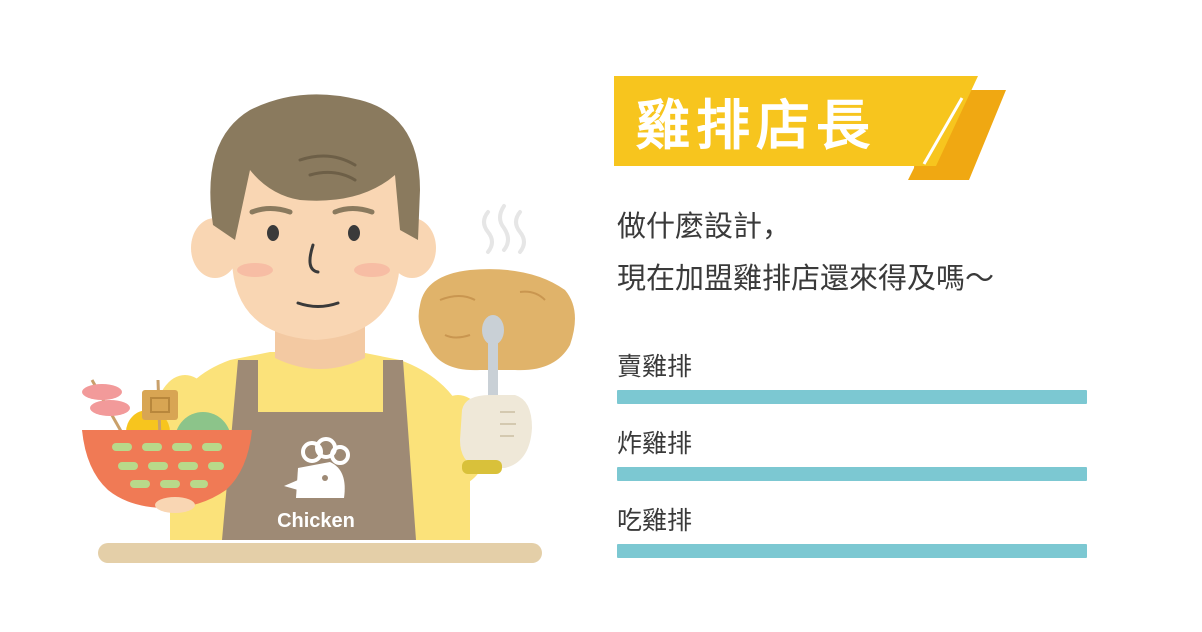 The height and width of the screenshot is (632, 1202). I want to click on mouth, so click(318, 304).